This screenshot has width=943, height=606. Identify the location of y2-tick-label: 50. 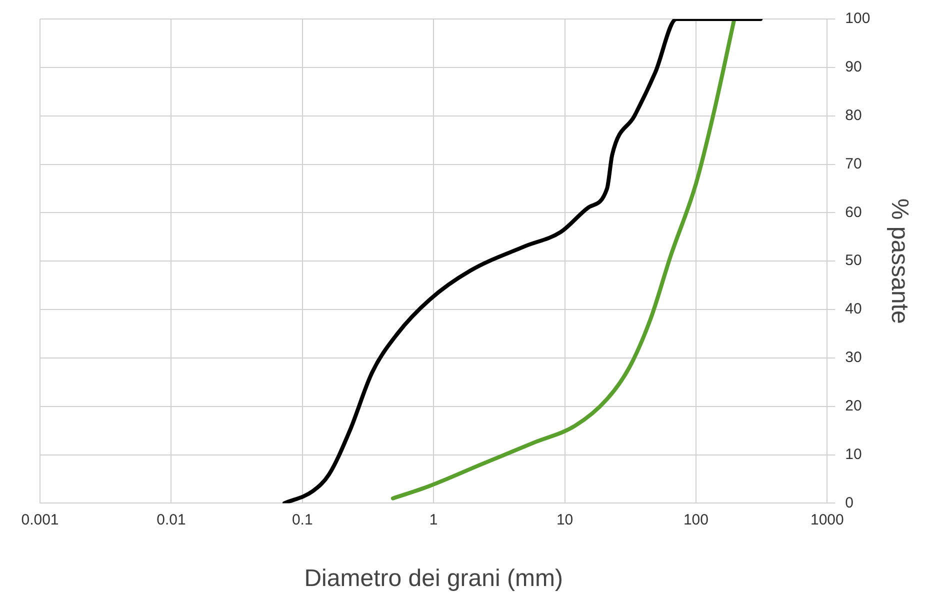
(853, 261).